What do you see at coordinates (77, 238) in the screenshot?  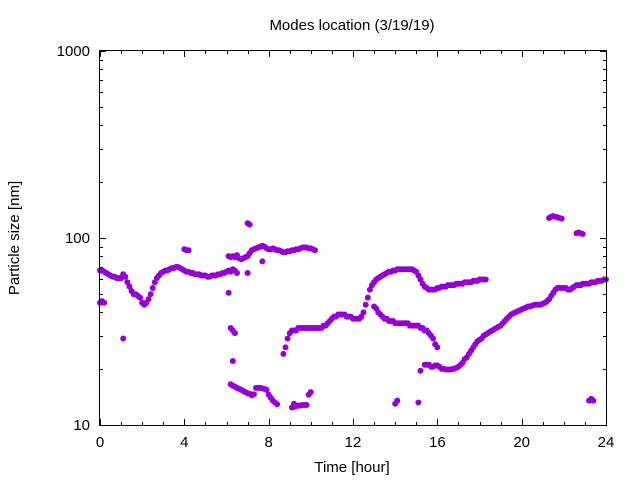 I see `y-tick-label: 100` at bounding box center [77, 238].